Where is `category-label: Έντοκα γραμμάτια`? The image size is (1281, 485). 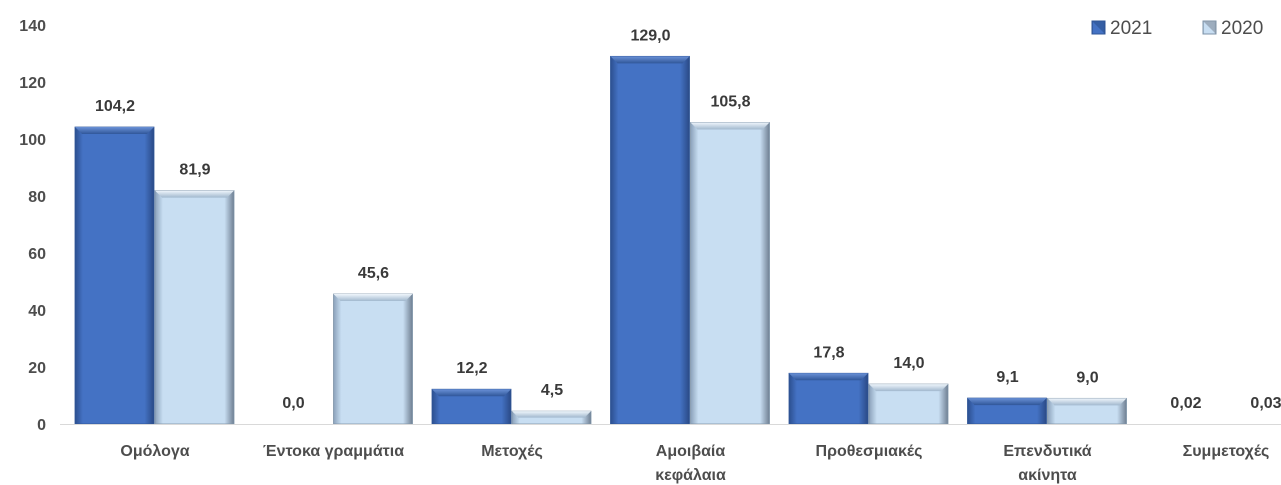 category-label: Έντοκα γραμμάτια is located at coordinates (333, 451).